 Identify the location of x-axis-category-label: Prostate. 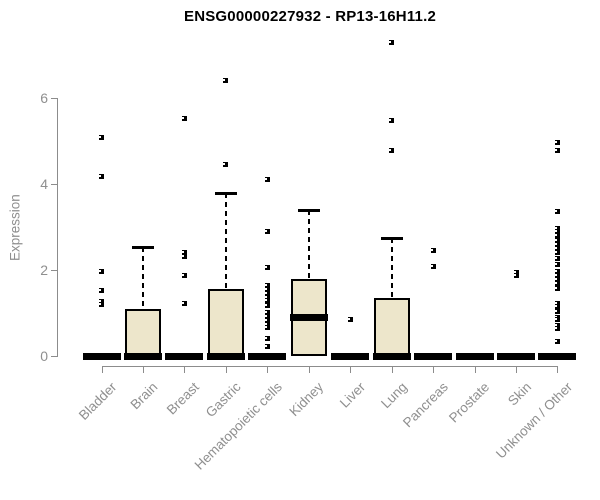
(469, 402).